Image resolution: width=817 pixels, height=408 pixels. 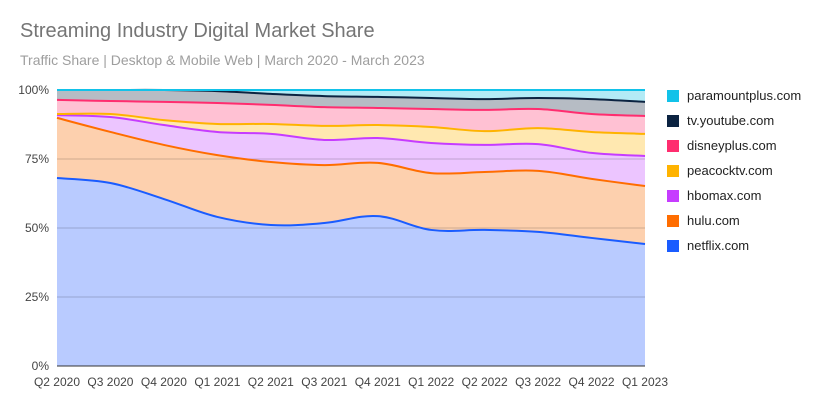 I want to click on x-tick-label: Q1 2023, so click(x=645, y=382).